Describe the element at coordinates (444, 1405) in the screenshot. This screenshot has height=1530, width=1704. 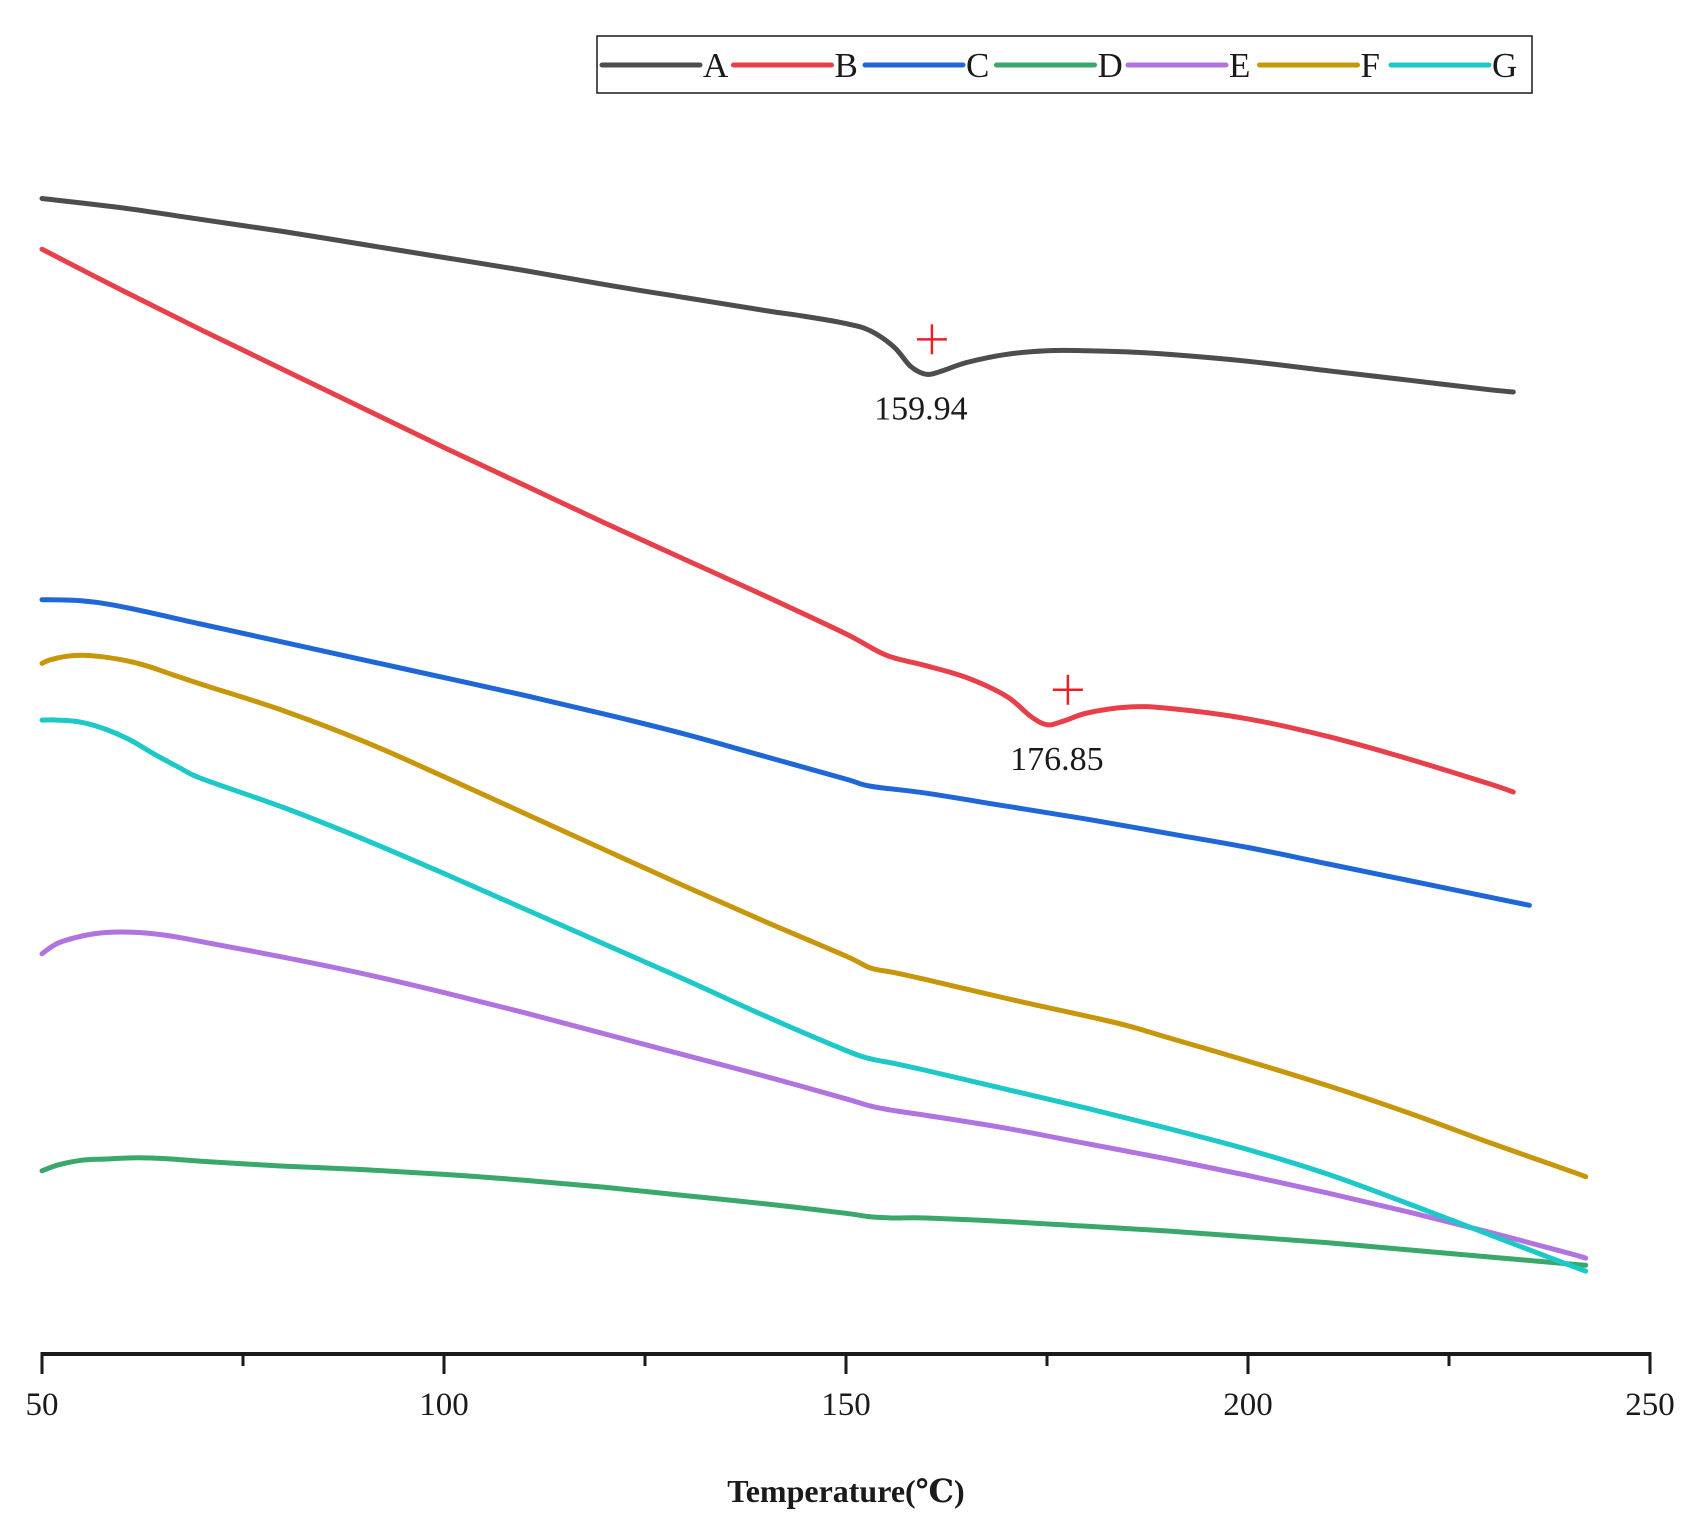
I see `x-tick-label: 100` at that location.